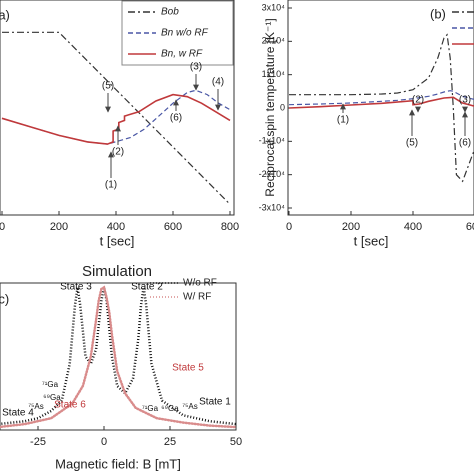 The width and height of the screenshot is (474, 474). What do you see at coordinates (197, 297) in the screenshot?
I see `legend-label: W/ RF` at bounding box center [197, 297].